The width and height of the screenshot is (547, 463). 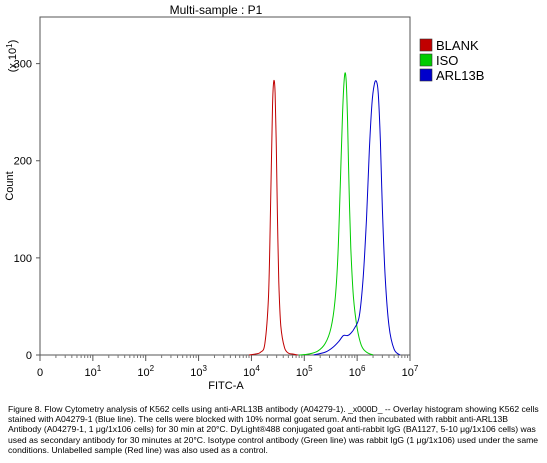 What do you see at coordinates (460, 75) in the screenshot?
I see `legend-label-arl13b: ARL13B` at bounding box center [460, 75].